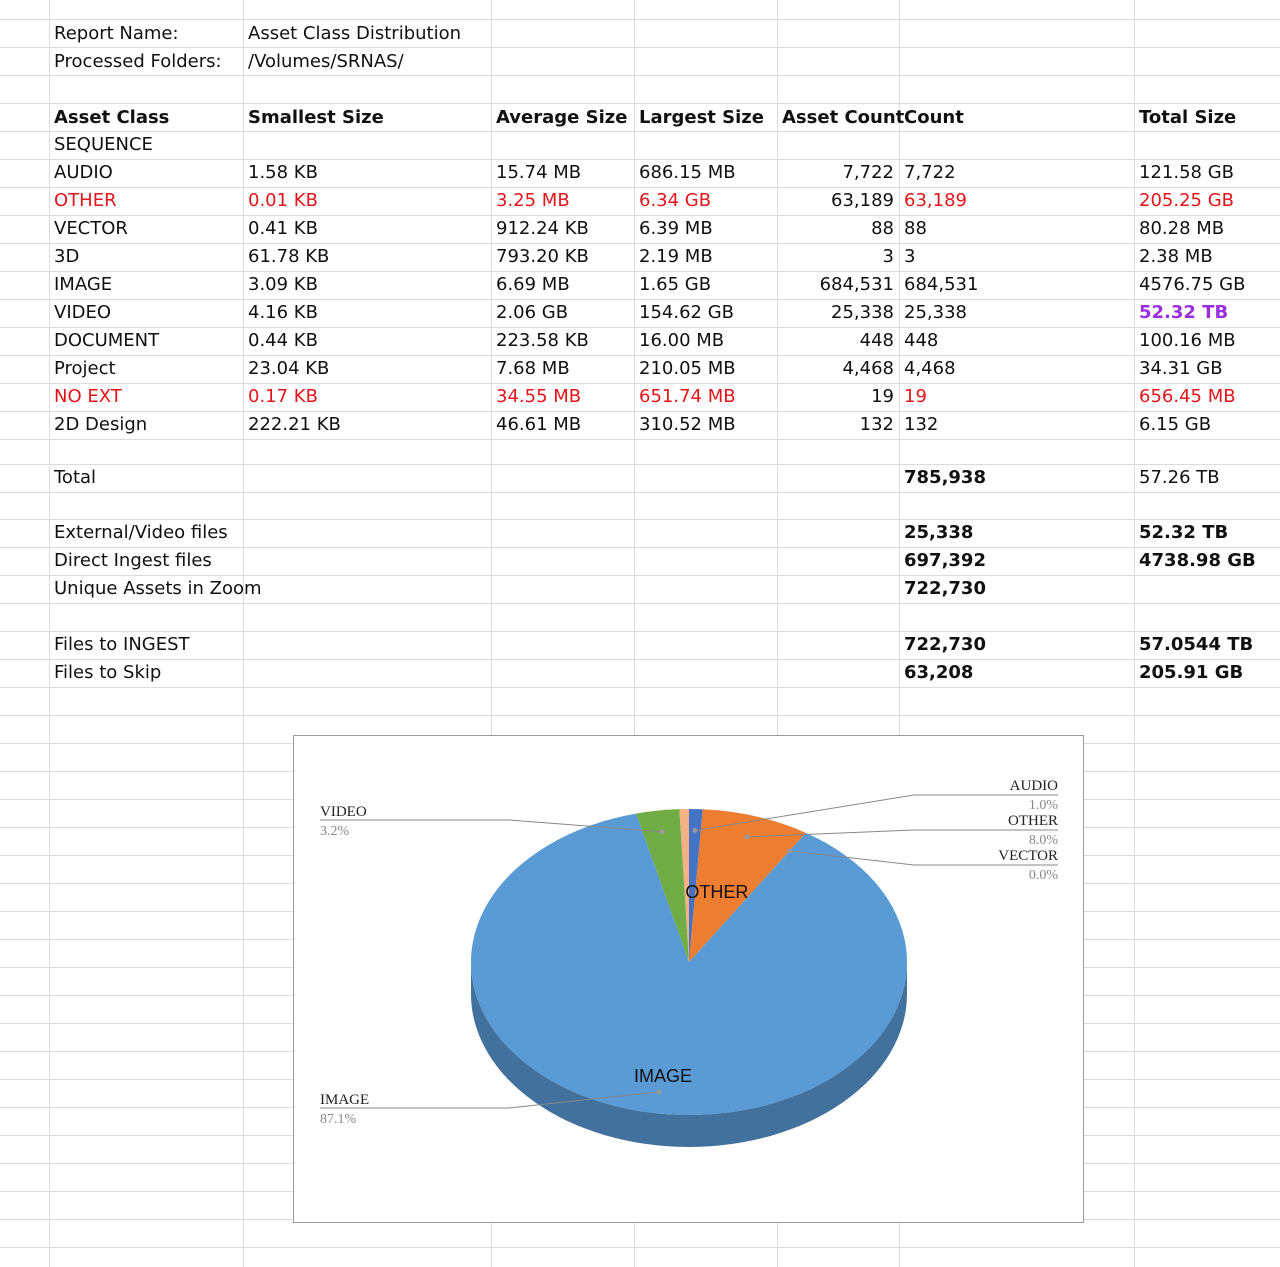  Describe the element at coordinates (856, 284) in the screenshot. I see `cell-asset-count: 684,531` at that location.